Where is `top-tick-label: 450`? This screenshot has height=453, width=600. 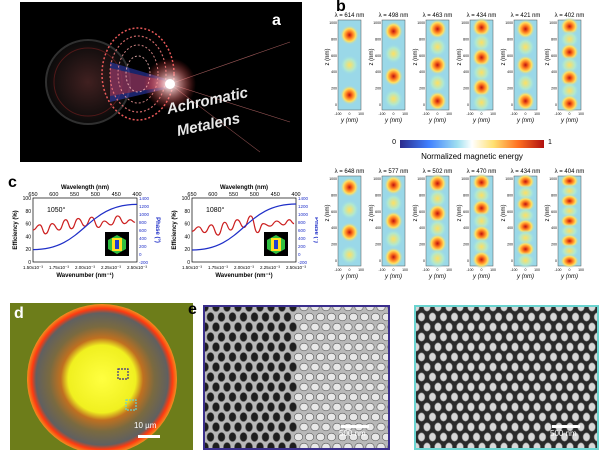 top-tick-label: 450 is located at coordinates (116, 195).